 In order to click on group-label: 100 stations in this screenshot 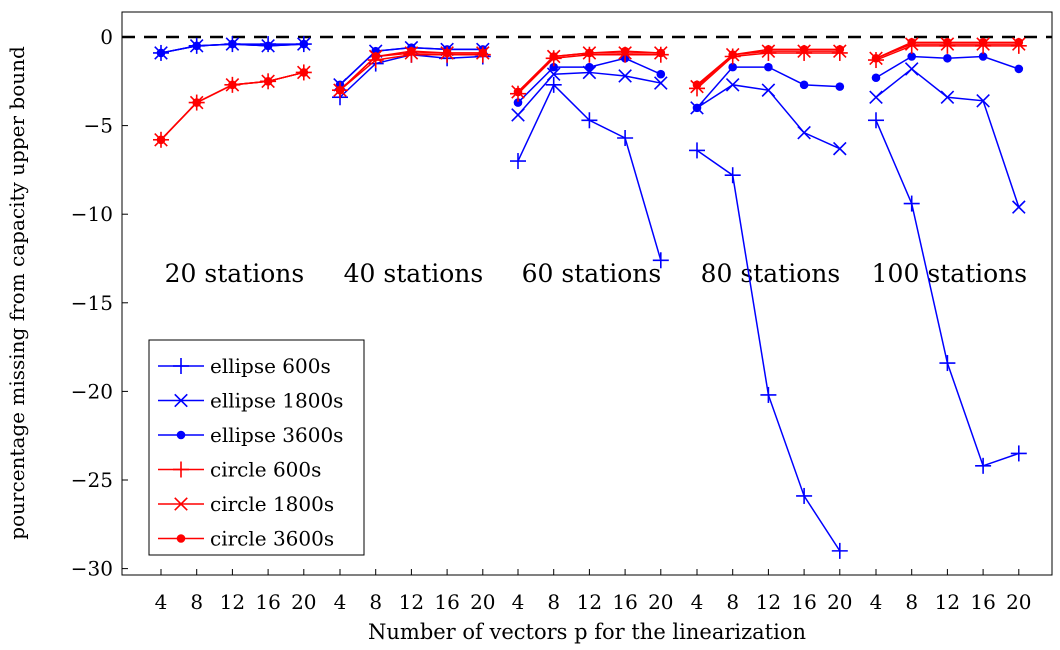, I will do `click(949, 273)`.